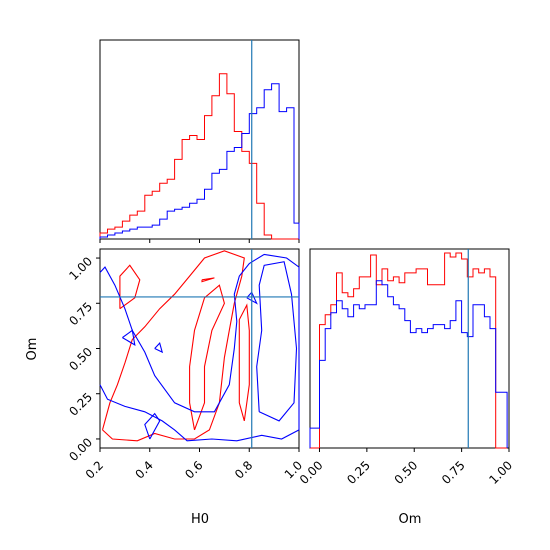  What do you see at coordinates (199, 161) in the screenshot?
I see `h0-histogram-blue` at bounding box center [199, 161].